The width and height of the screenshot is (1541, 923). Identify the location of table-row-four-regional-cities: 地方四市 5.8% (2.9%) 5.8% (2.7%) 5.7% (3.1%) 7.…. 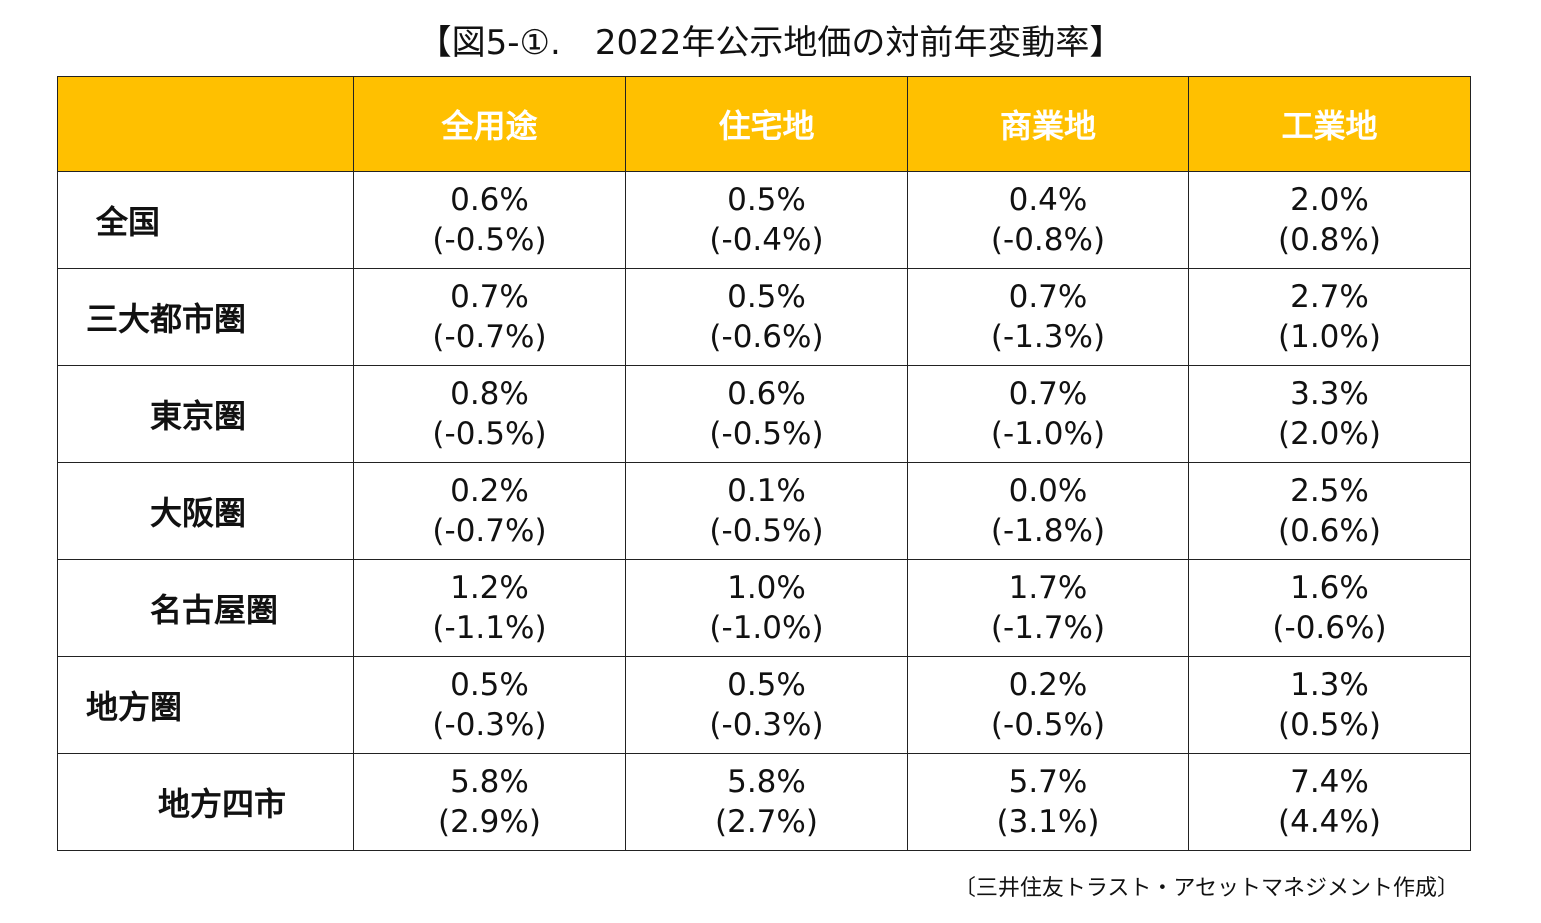
(764, 802).